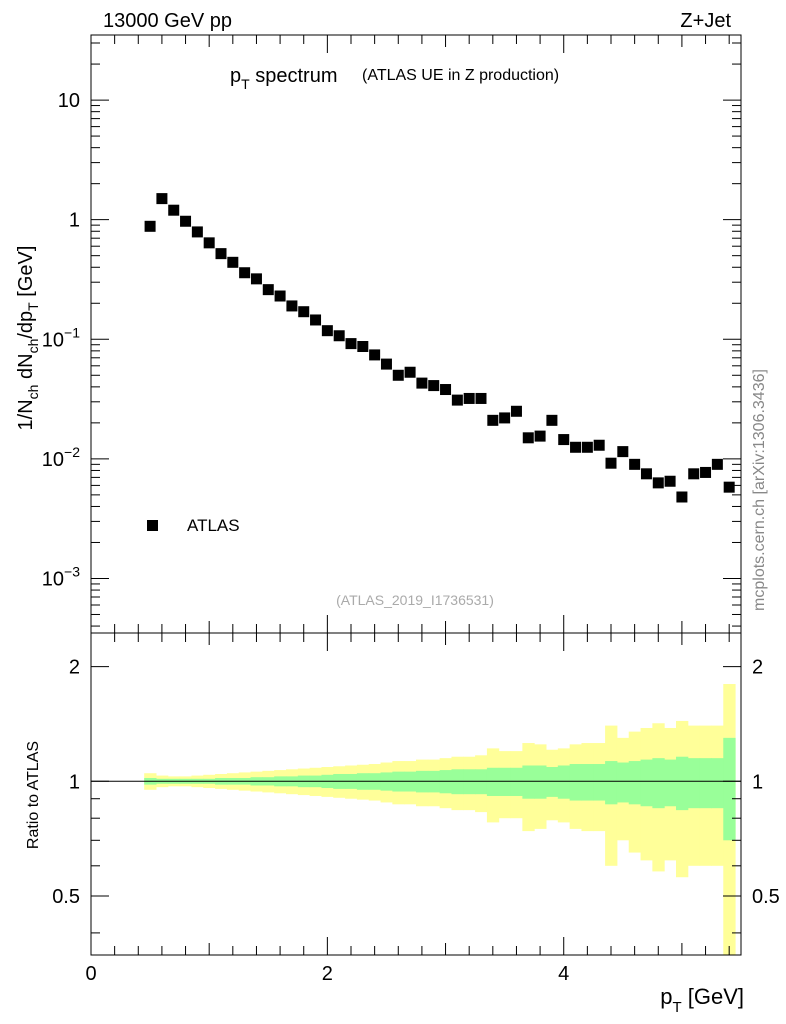 This screenshot has width=786, height=1024. I want to click on x-tick-label: 0, so click(90, 974).